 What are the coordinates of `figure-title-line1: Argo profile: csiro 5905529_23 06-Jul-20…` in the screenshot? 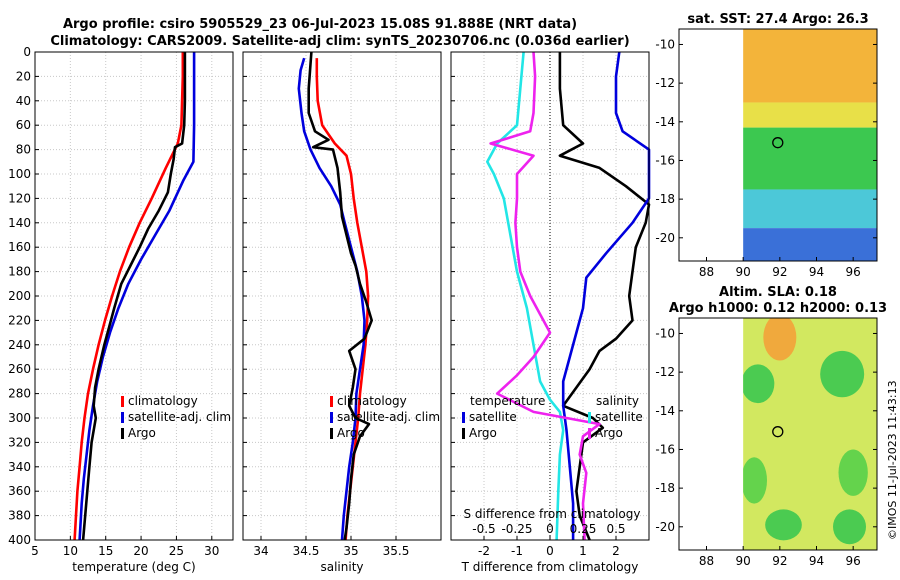 It's located at (320, 24).